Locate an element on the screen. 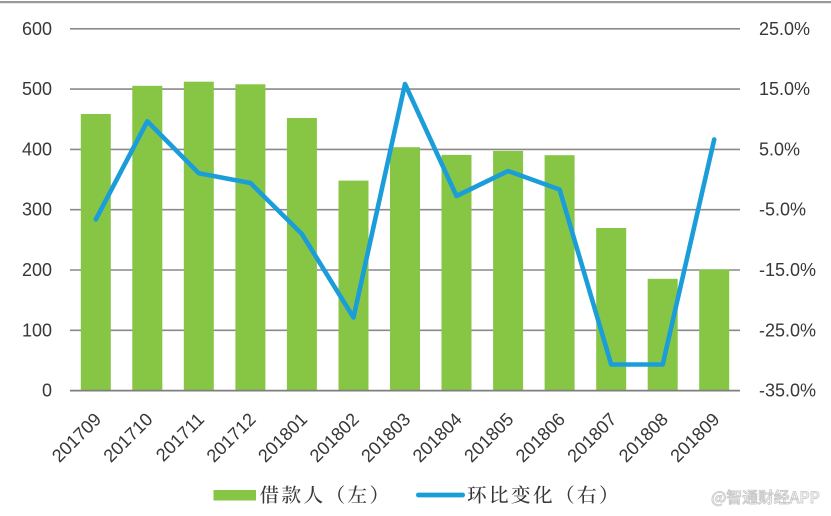 This screenshot has width=831, height=516. svg-text: 100 is located at coordinates (37, 330).